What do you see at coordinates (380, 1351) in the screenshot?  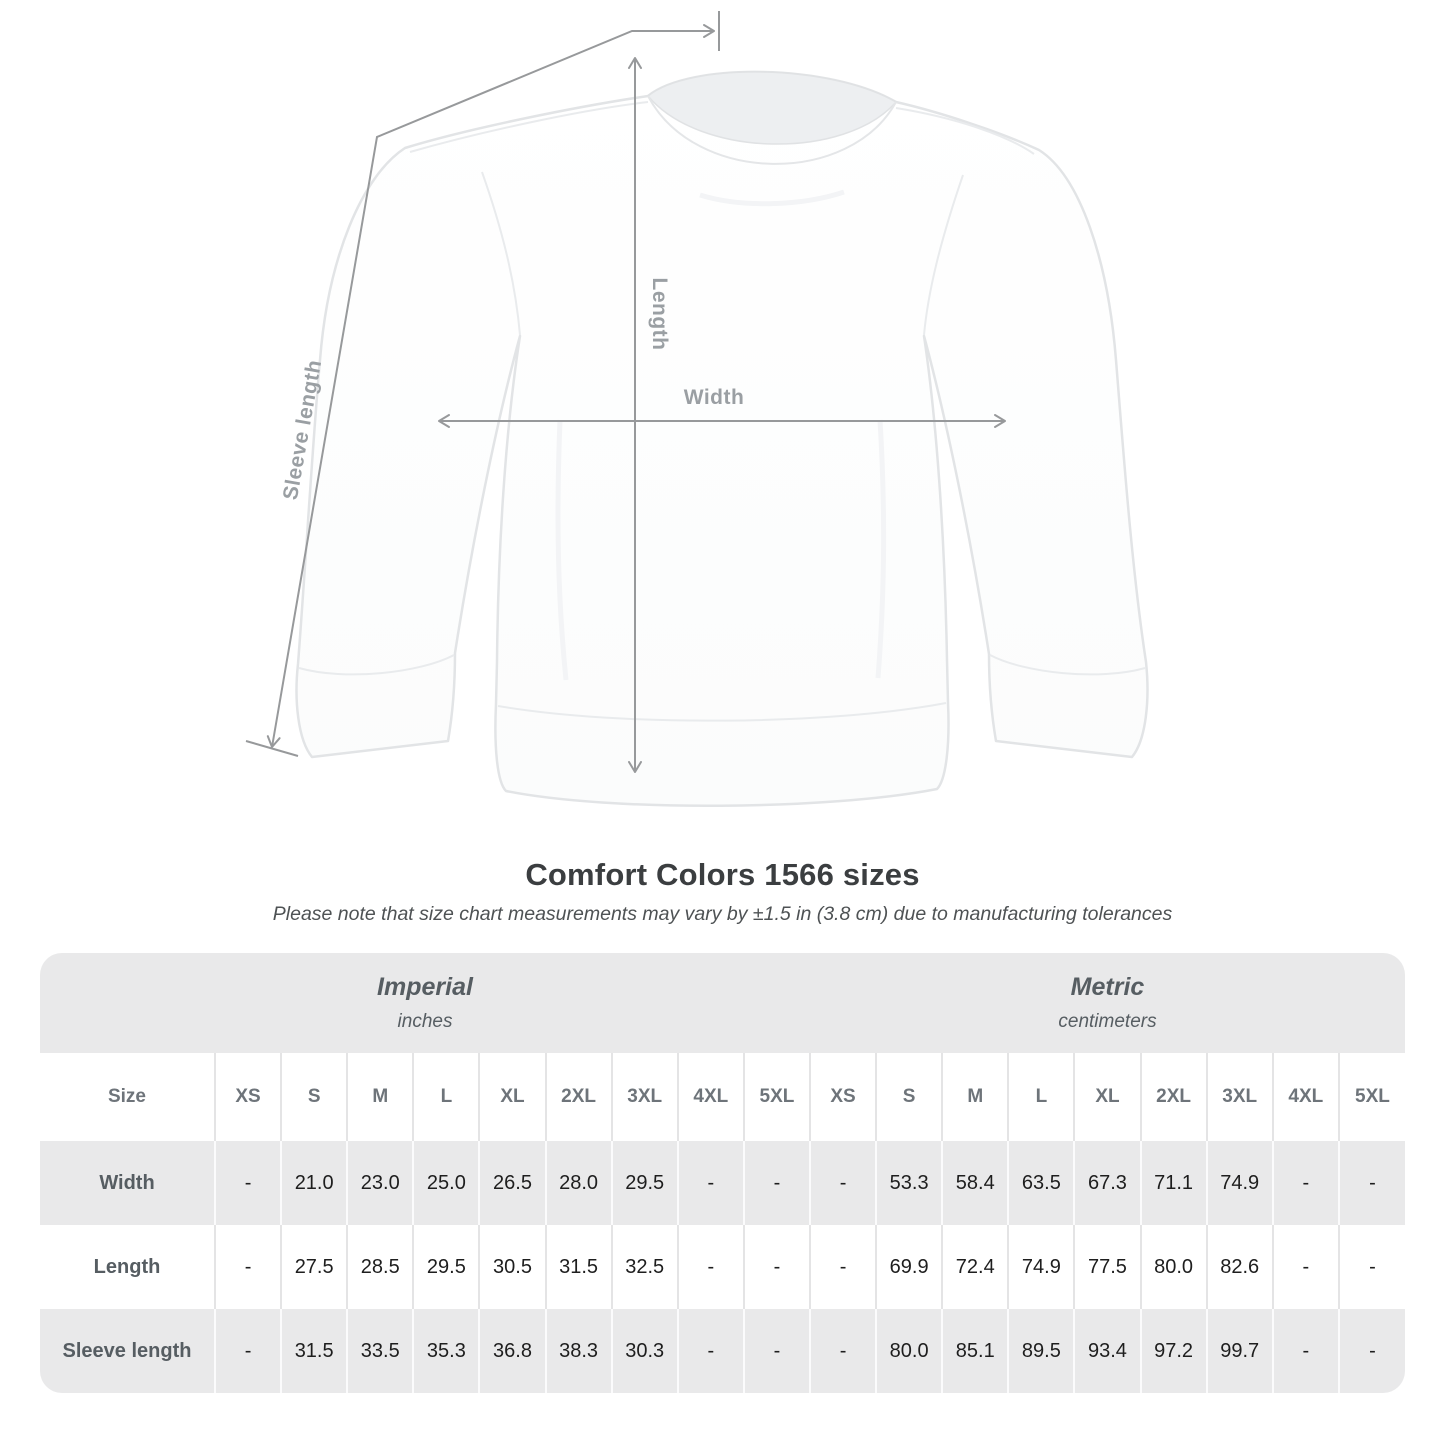 I see `value-cell: 33.5` at bounding box center [380, 1351].